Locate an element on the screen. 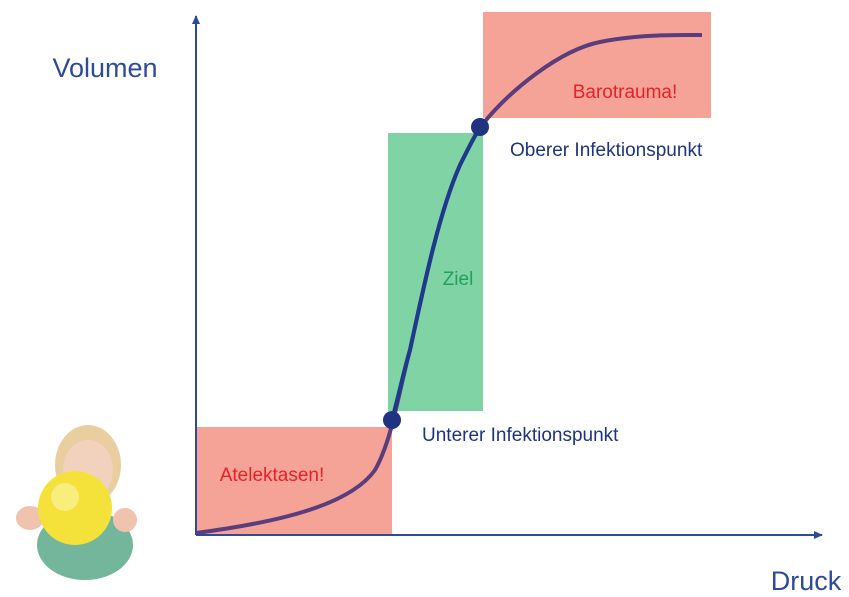 The width and height of the screenshot is (849, 597). zone-label: Barotrauma! is located at coordinates (625, 92).